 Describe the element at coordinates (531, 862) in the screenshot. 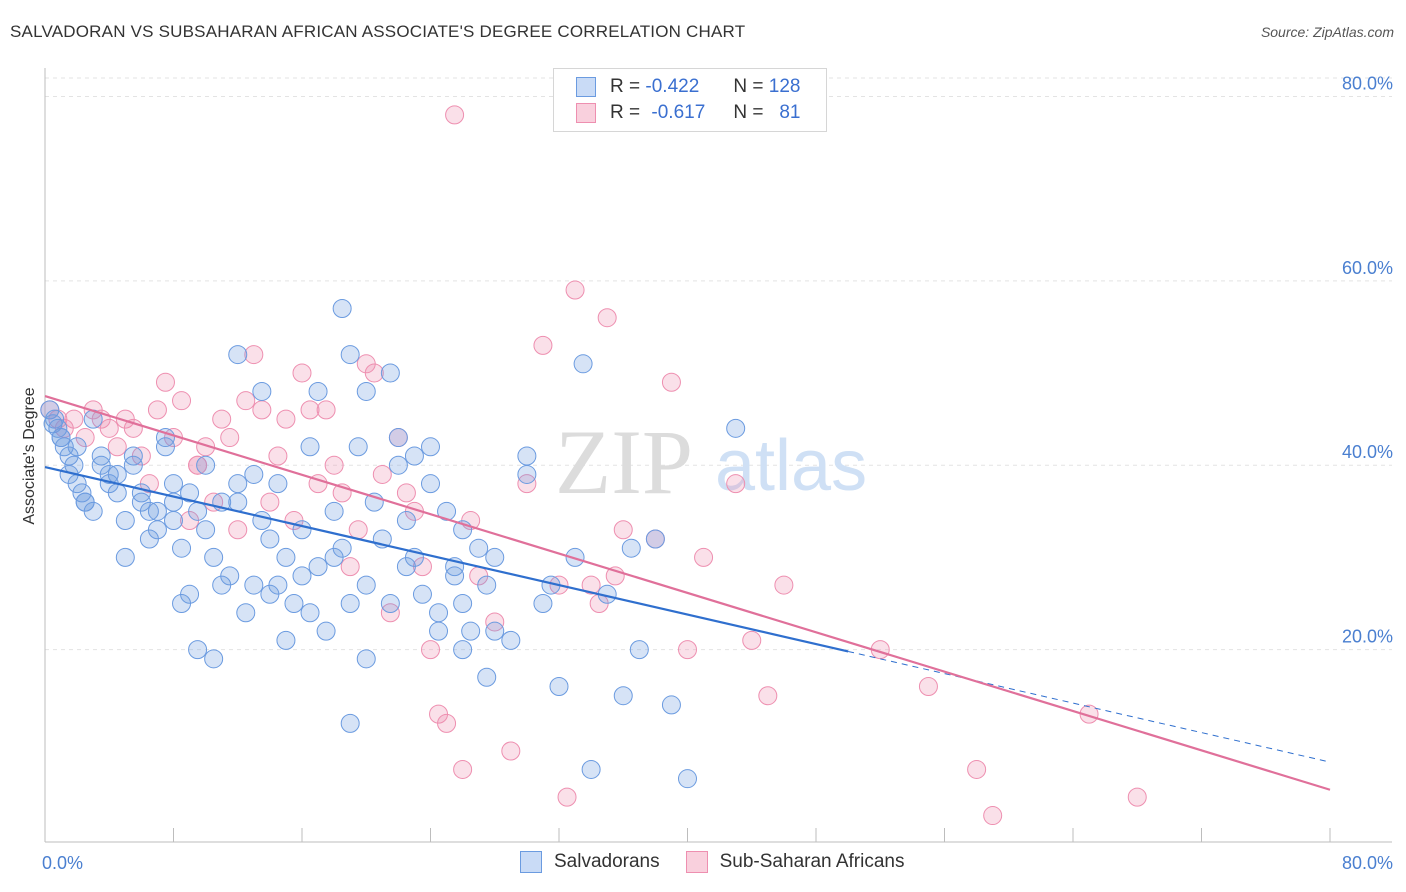

I see `legend-swatch-blue` at that location.